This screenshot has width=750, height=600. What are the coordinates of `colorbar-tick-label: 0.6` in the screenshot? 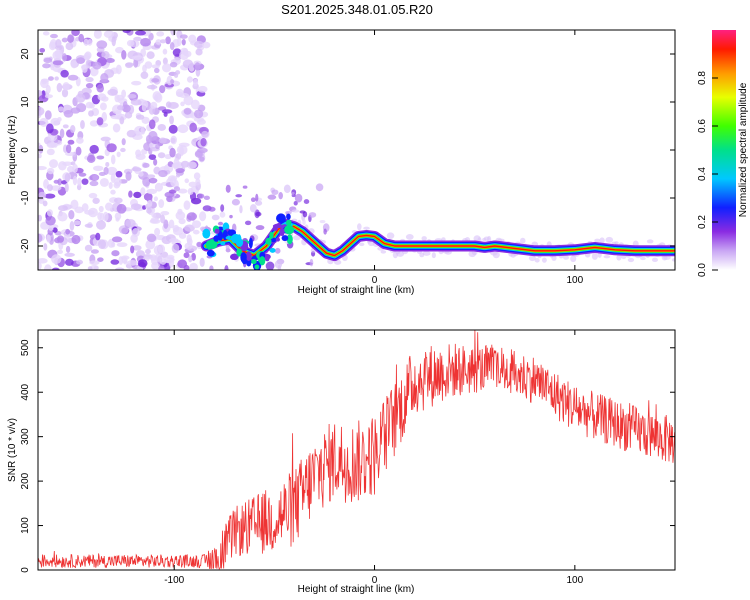 It's located at (702, 126).